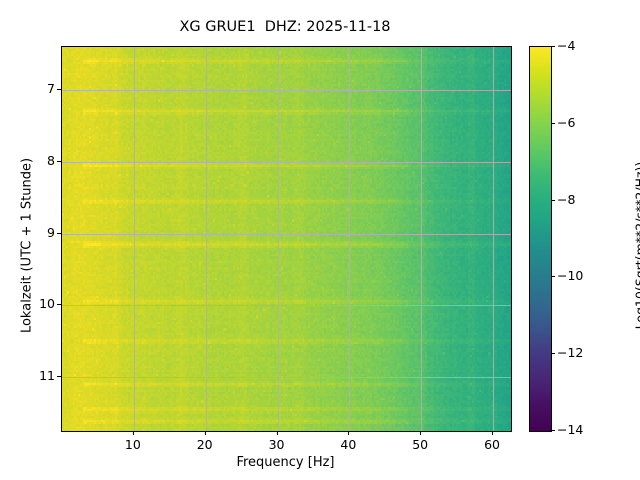  Describe the element at coordinates (132, 444) in the screenshot. I see `x-tick-label: 10` at that location.